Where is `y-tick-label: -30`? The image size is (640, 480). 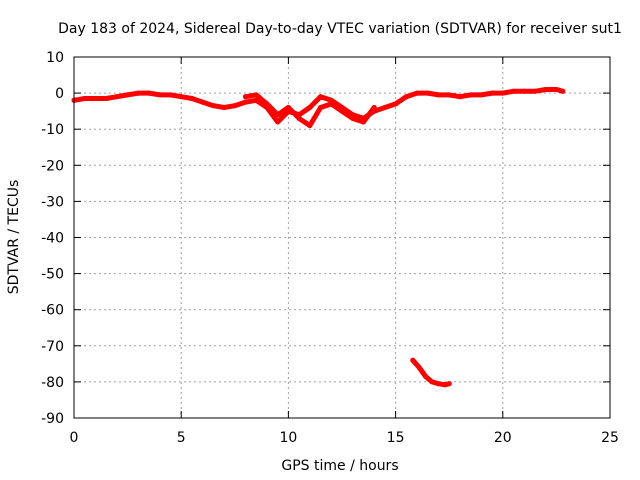 y-tick-label: -30 is located at coordinates (52, 202).